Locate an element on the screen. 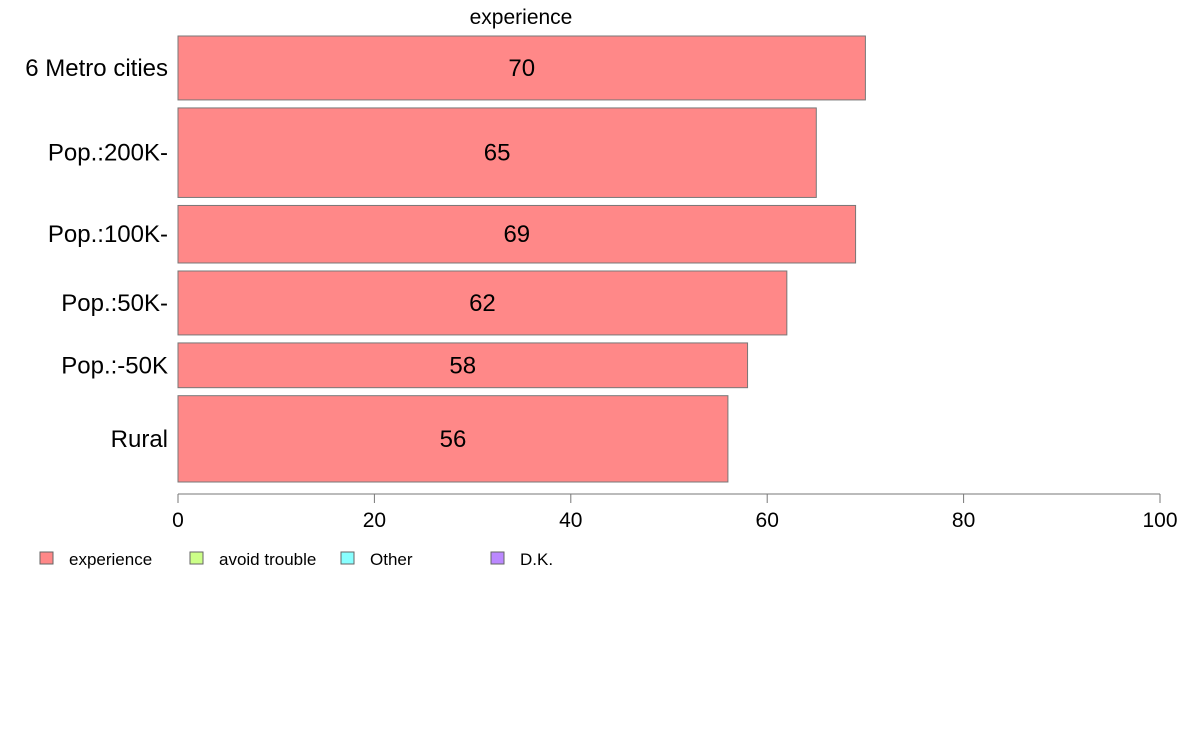  bar-value-label: 56 is located at coordinates (453, 439).